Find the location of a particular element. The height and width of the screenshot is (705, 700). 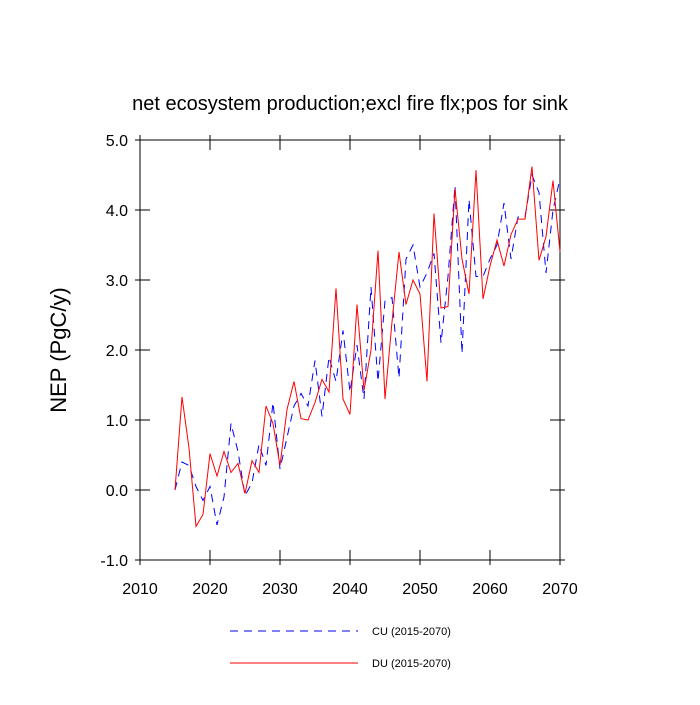

y-tick-label: -1.0 is located at coordinates (114, 561).